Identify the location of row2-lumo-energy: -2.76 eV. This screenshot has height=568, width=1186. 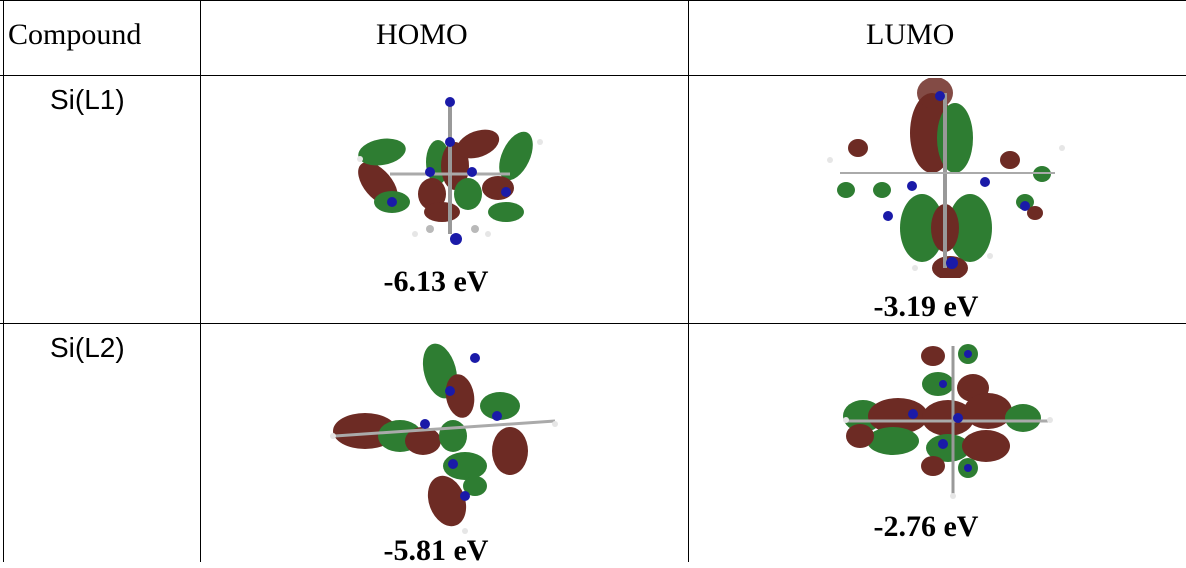
(926, 526).